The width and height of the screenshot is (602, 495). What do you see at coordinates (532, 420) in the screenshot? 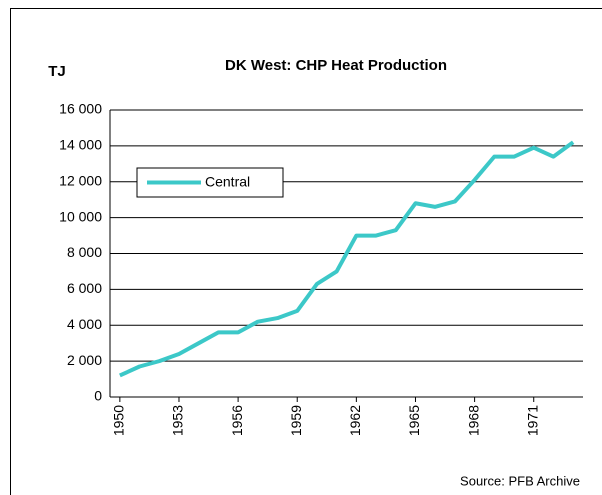
I see `x-tick-label: 1971` at bounding box center [532, 420].